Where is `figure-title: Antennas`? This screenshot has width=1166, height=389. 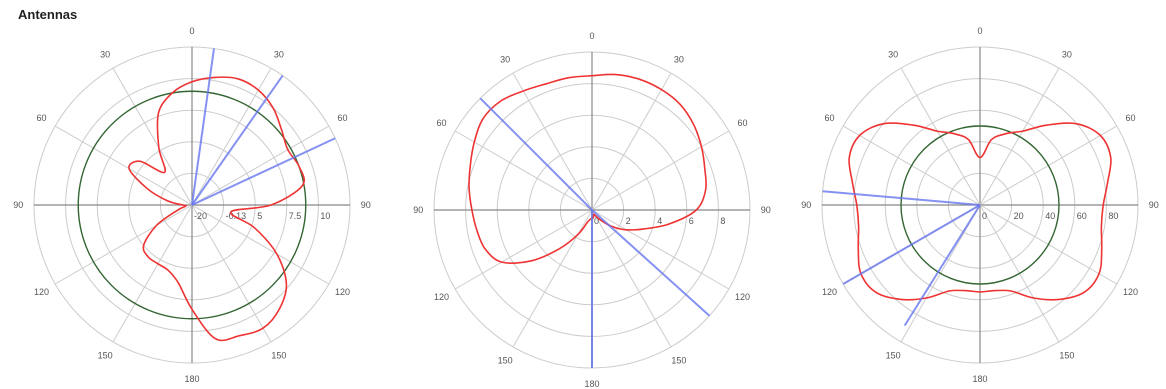 figure-title: Antennas is located at coordinates (48, 14).